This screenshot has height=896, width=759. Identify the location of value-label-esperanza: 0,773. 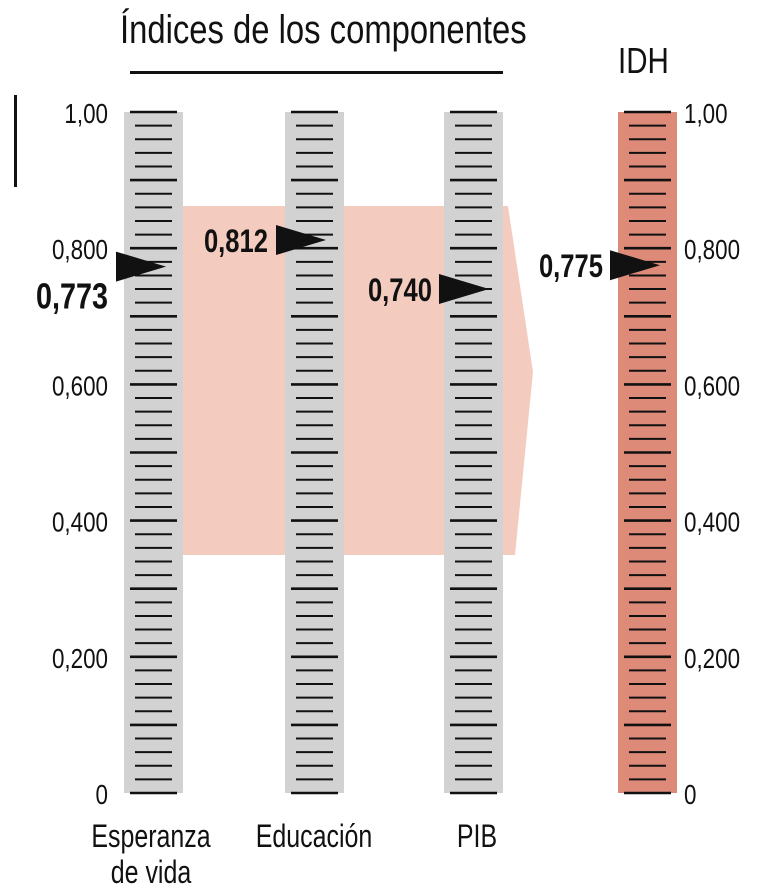
(72, 295).